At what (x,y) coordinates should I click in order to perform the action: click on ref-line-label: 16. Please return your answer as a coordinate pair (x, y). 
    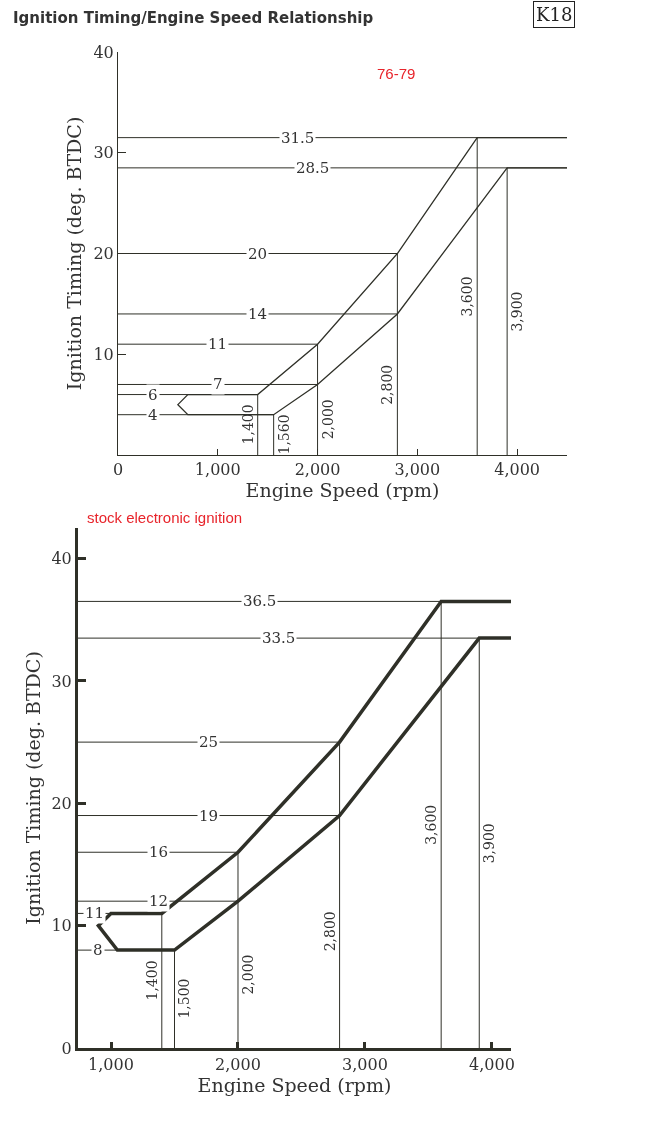
    Looking at the image, I should click on (159, 852).